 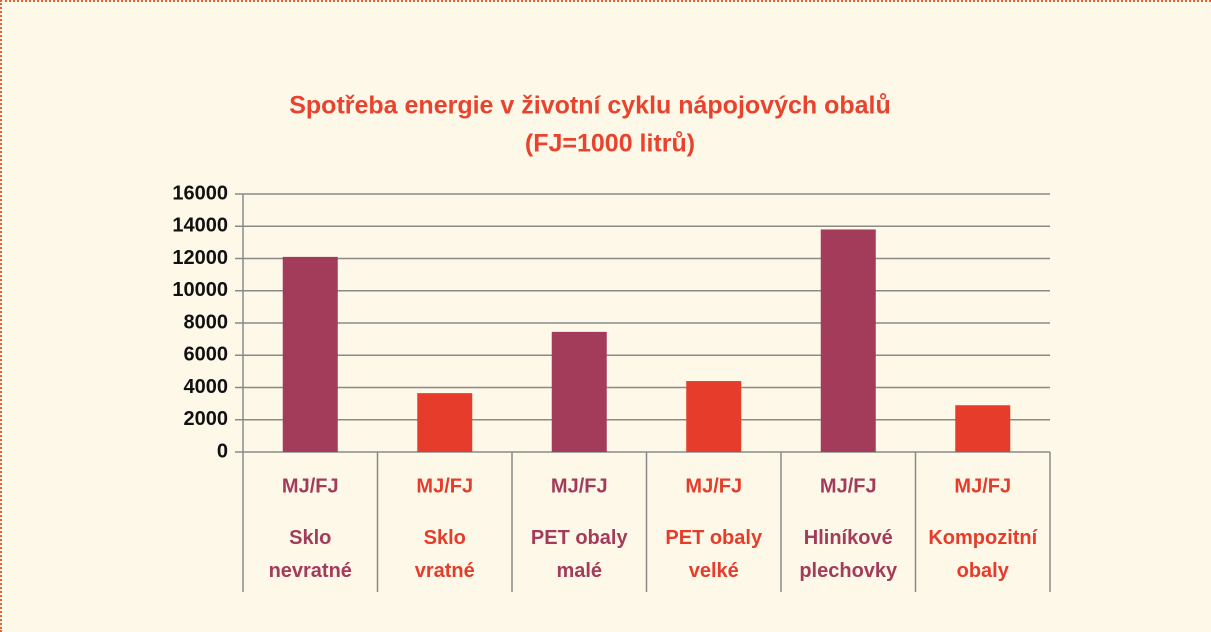 I want to click on y-tick-label: 16000, so click(x=200, y=193).